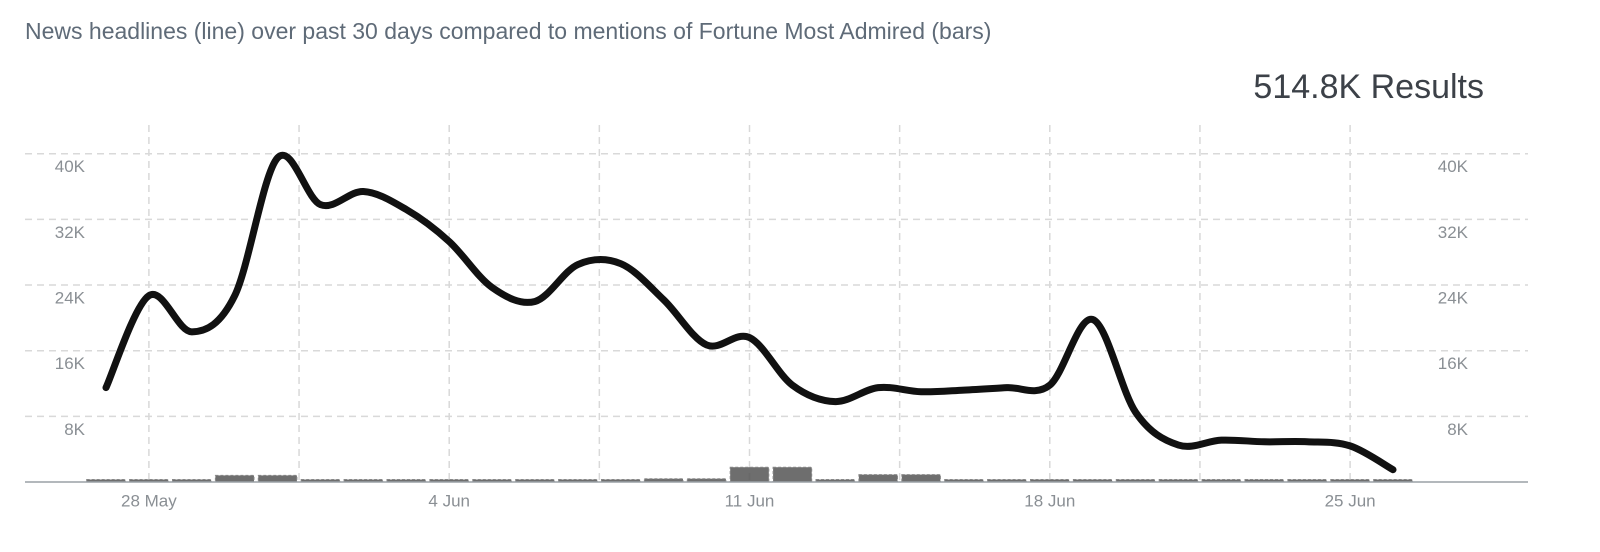  I want to click on y2-tick-label: 32K, so click(1453, 232).